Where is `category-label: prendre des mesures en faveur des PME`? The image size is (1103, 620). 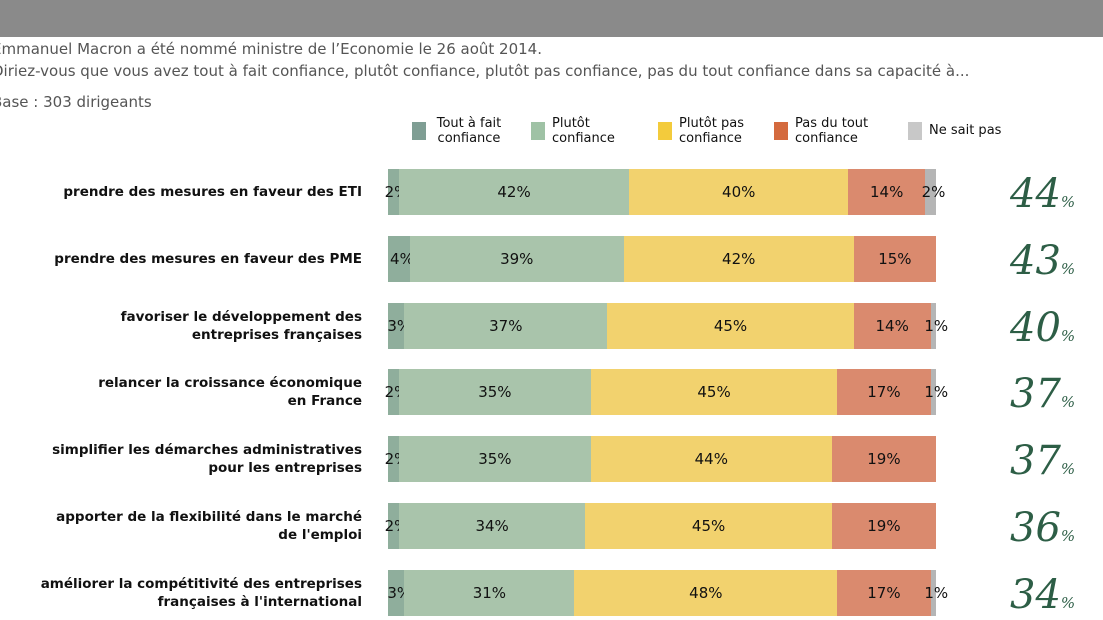
category-label: prendre des mesures en faveur des PME is located at coordinates (208, 258).